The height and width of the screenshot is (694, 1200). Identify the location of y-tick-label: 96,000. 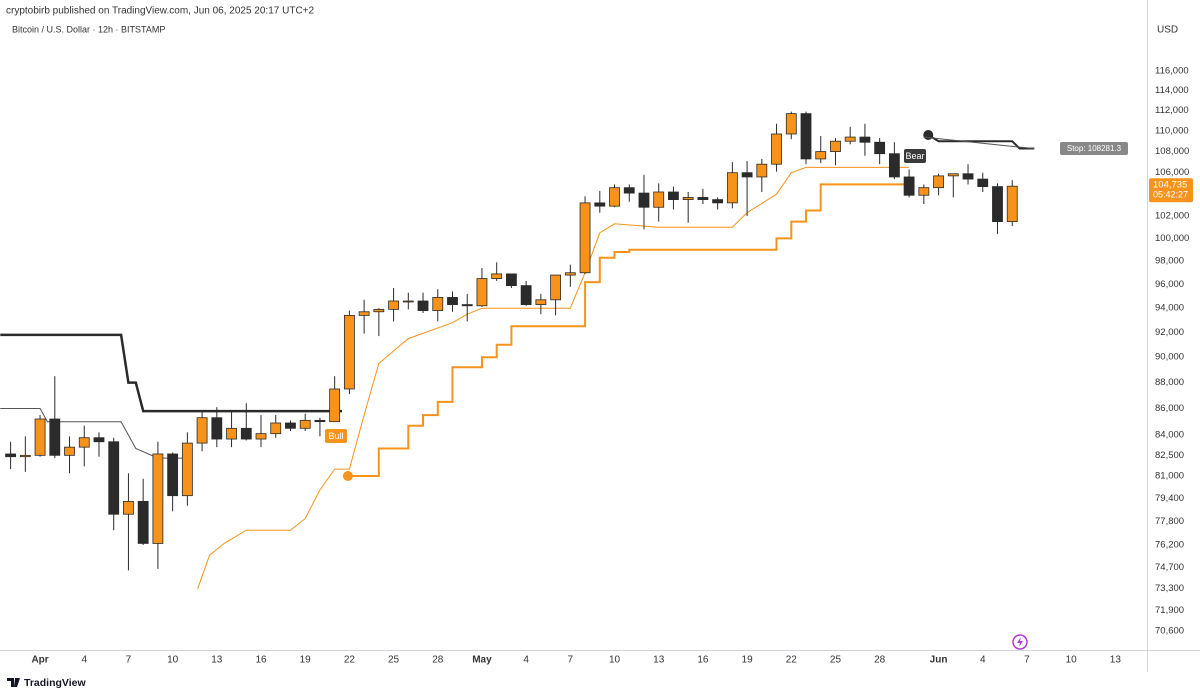
(1169, 284).